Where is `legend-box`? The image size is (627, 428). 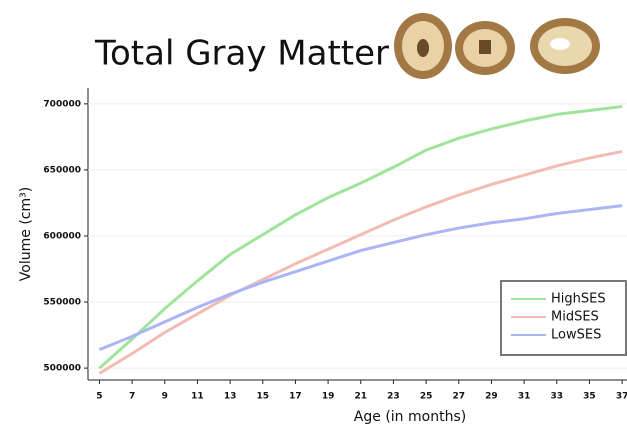 legend-box is located at coordinates (563, 318).